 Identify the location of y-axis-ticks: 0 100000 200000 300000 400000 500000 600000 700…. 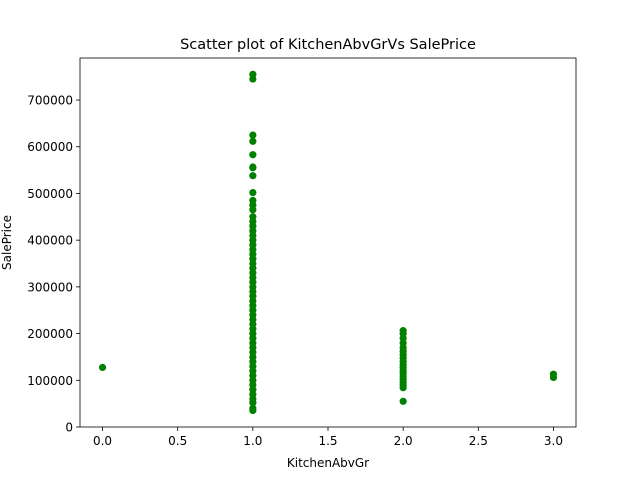
(53, 264).